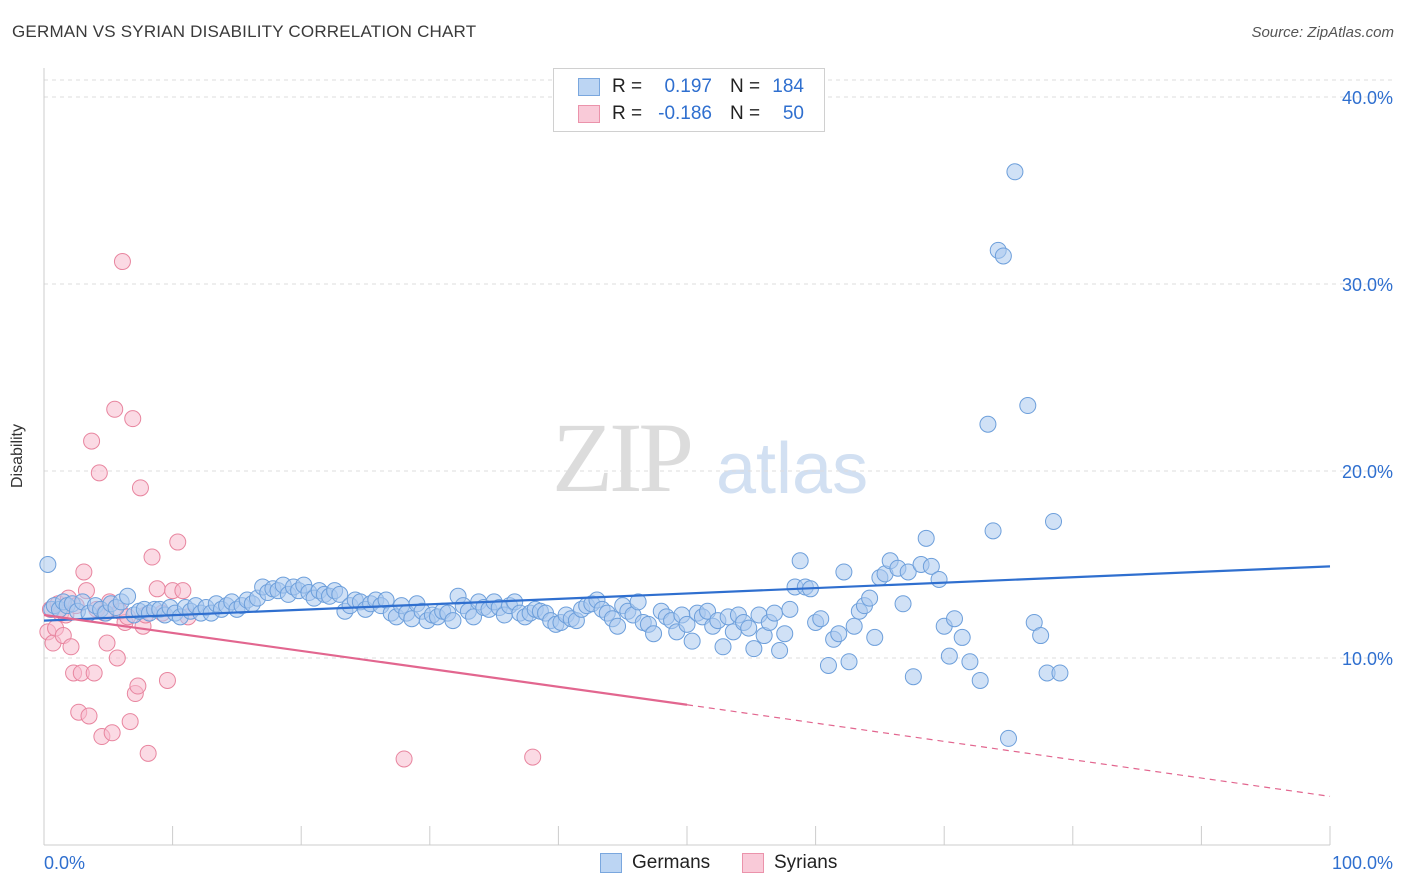 This screenshot has height=892, width=1406. I want to click on stats-legend: R = 0.197 N = 184 R = -0.186 N = 50, so click(689, 100).